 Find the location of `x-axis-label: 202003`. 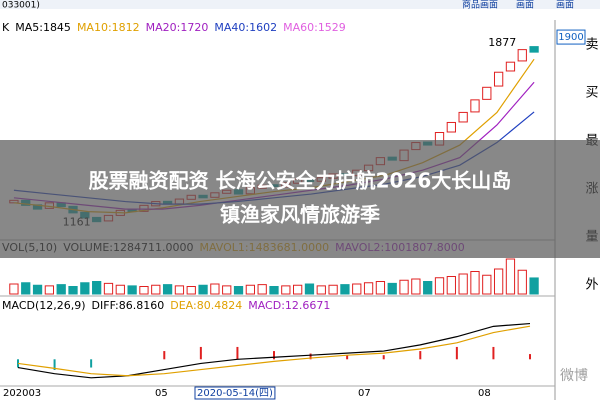

x-axis-label: 202003 is located at coordinates (22, 393).